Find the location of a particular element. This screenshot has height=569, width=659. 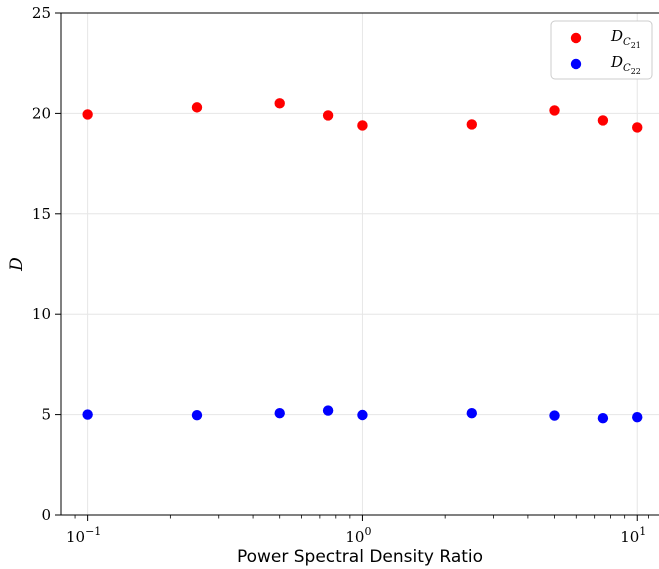

x-tick-label: 10⁻¹ is located at coordinates (83, 535).